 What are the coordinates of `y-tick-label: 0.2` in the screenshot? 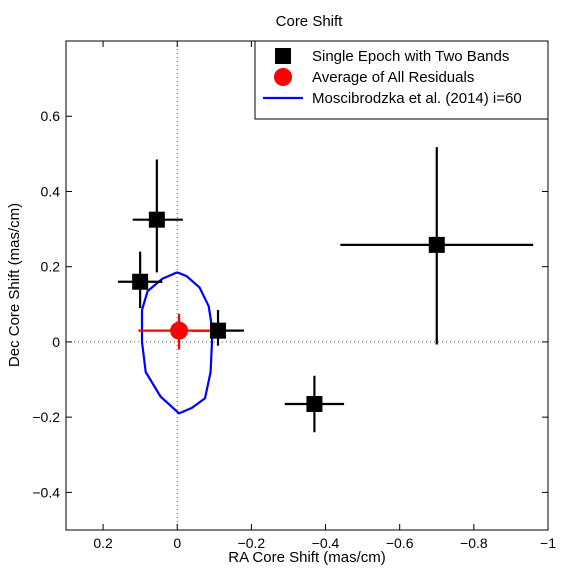 It's located at (51, 267).